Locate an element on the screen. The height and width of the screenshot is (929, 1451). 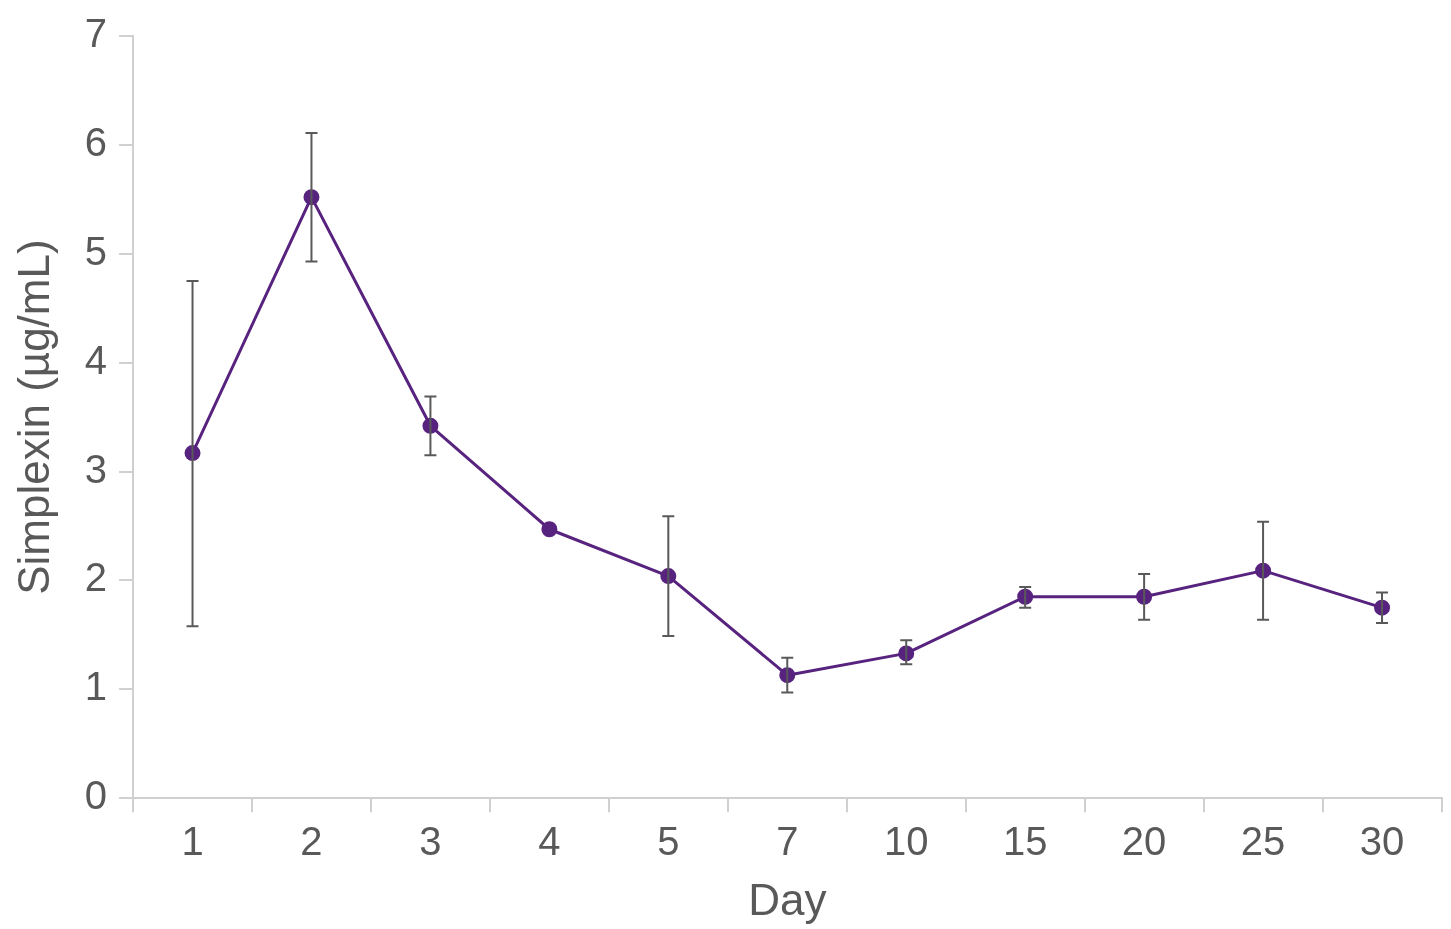
x-tick-label: 5 is located at coordinates (668, 841).